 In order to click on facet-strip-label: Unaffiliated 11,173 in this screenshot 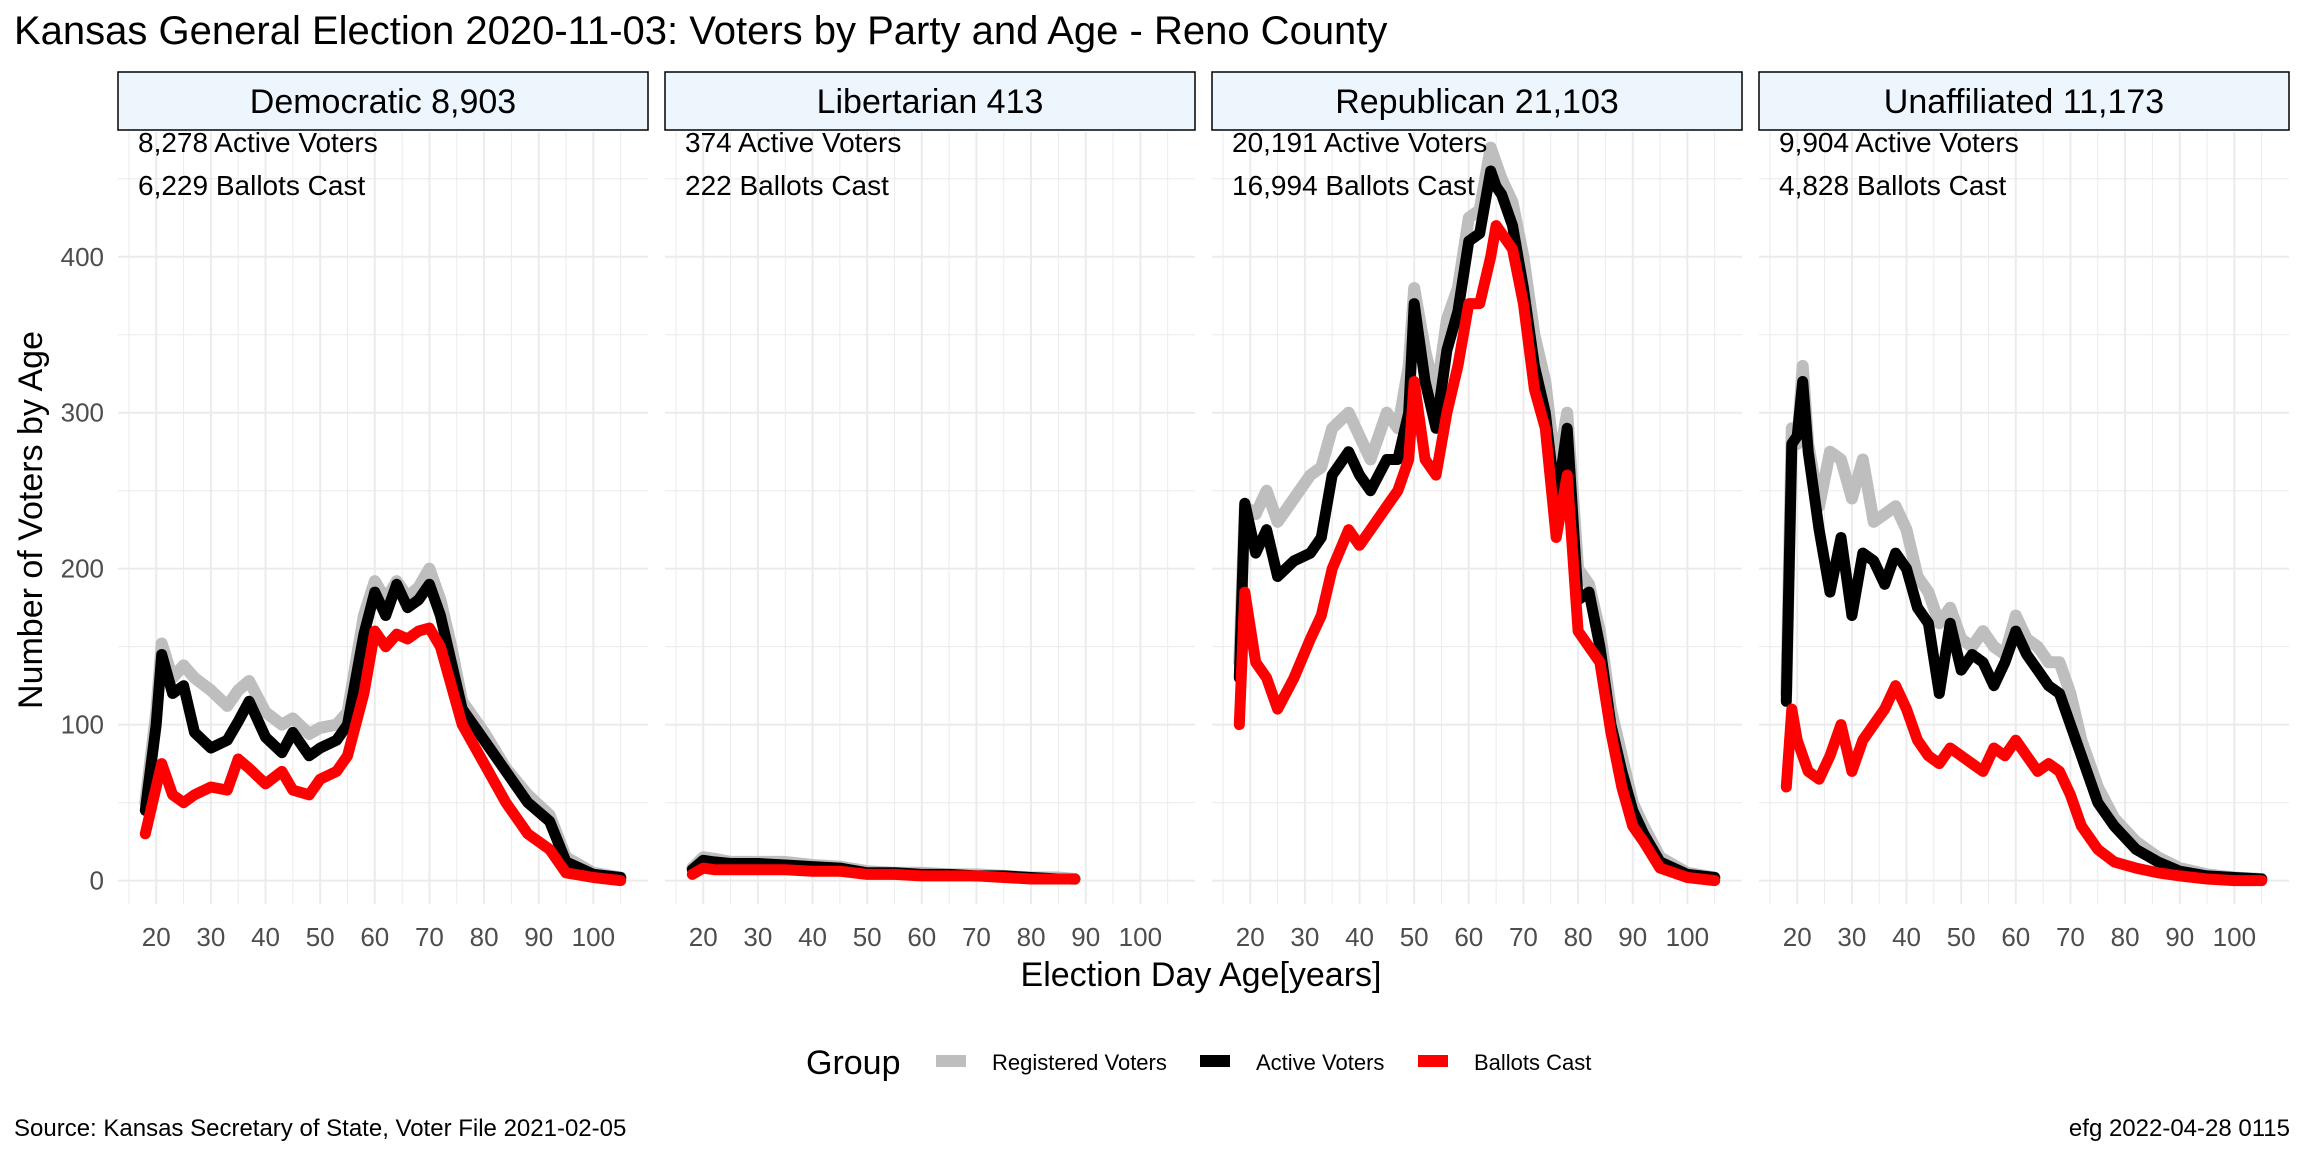, I will do `click(2024, 102)`.